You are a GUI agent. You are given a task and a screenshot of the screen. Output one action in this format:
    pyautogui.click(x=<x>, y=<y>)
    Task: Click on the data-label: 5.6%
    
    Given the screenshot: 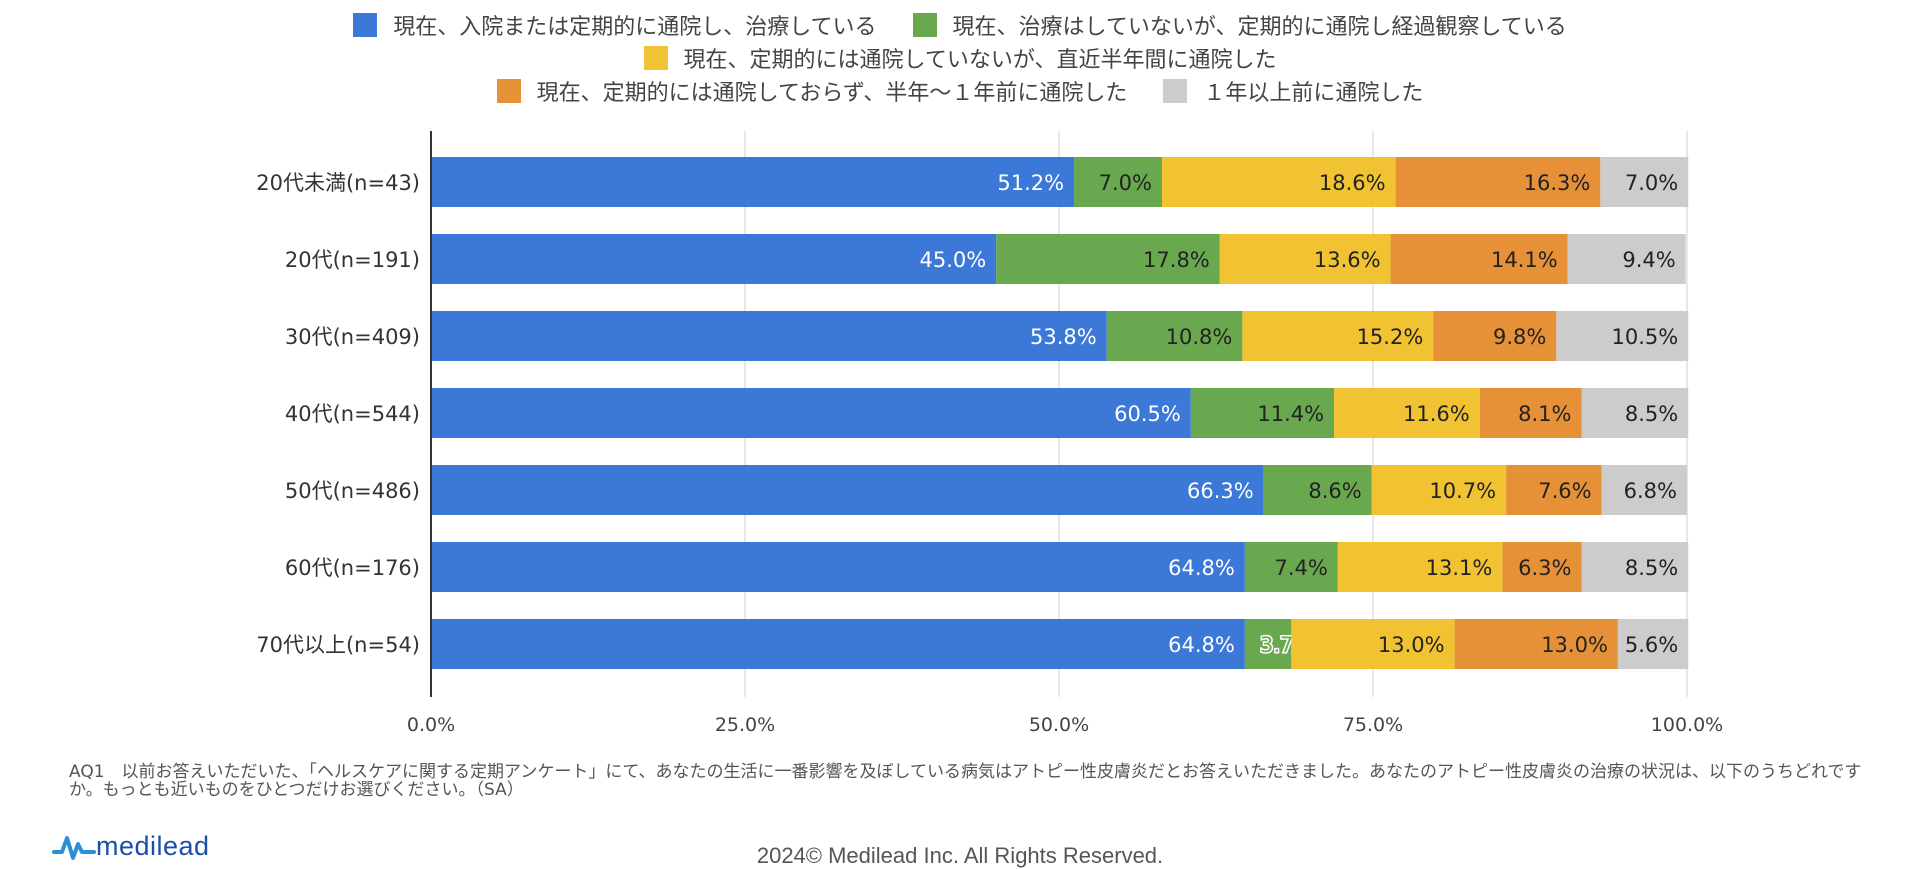 What is the action you would take?
    pyautogui.click(x=1651, y=645)
    